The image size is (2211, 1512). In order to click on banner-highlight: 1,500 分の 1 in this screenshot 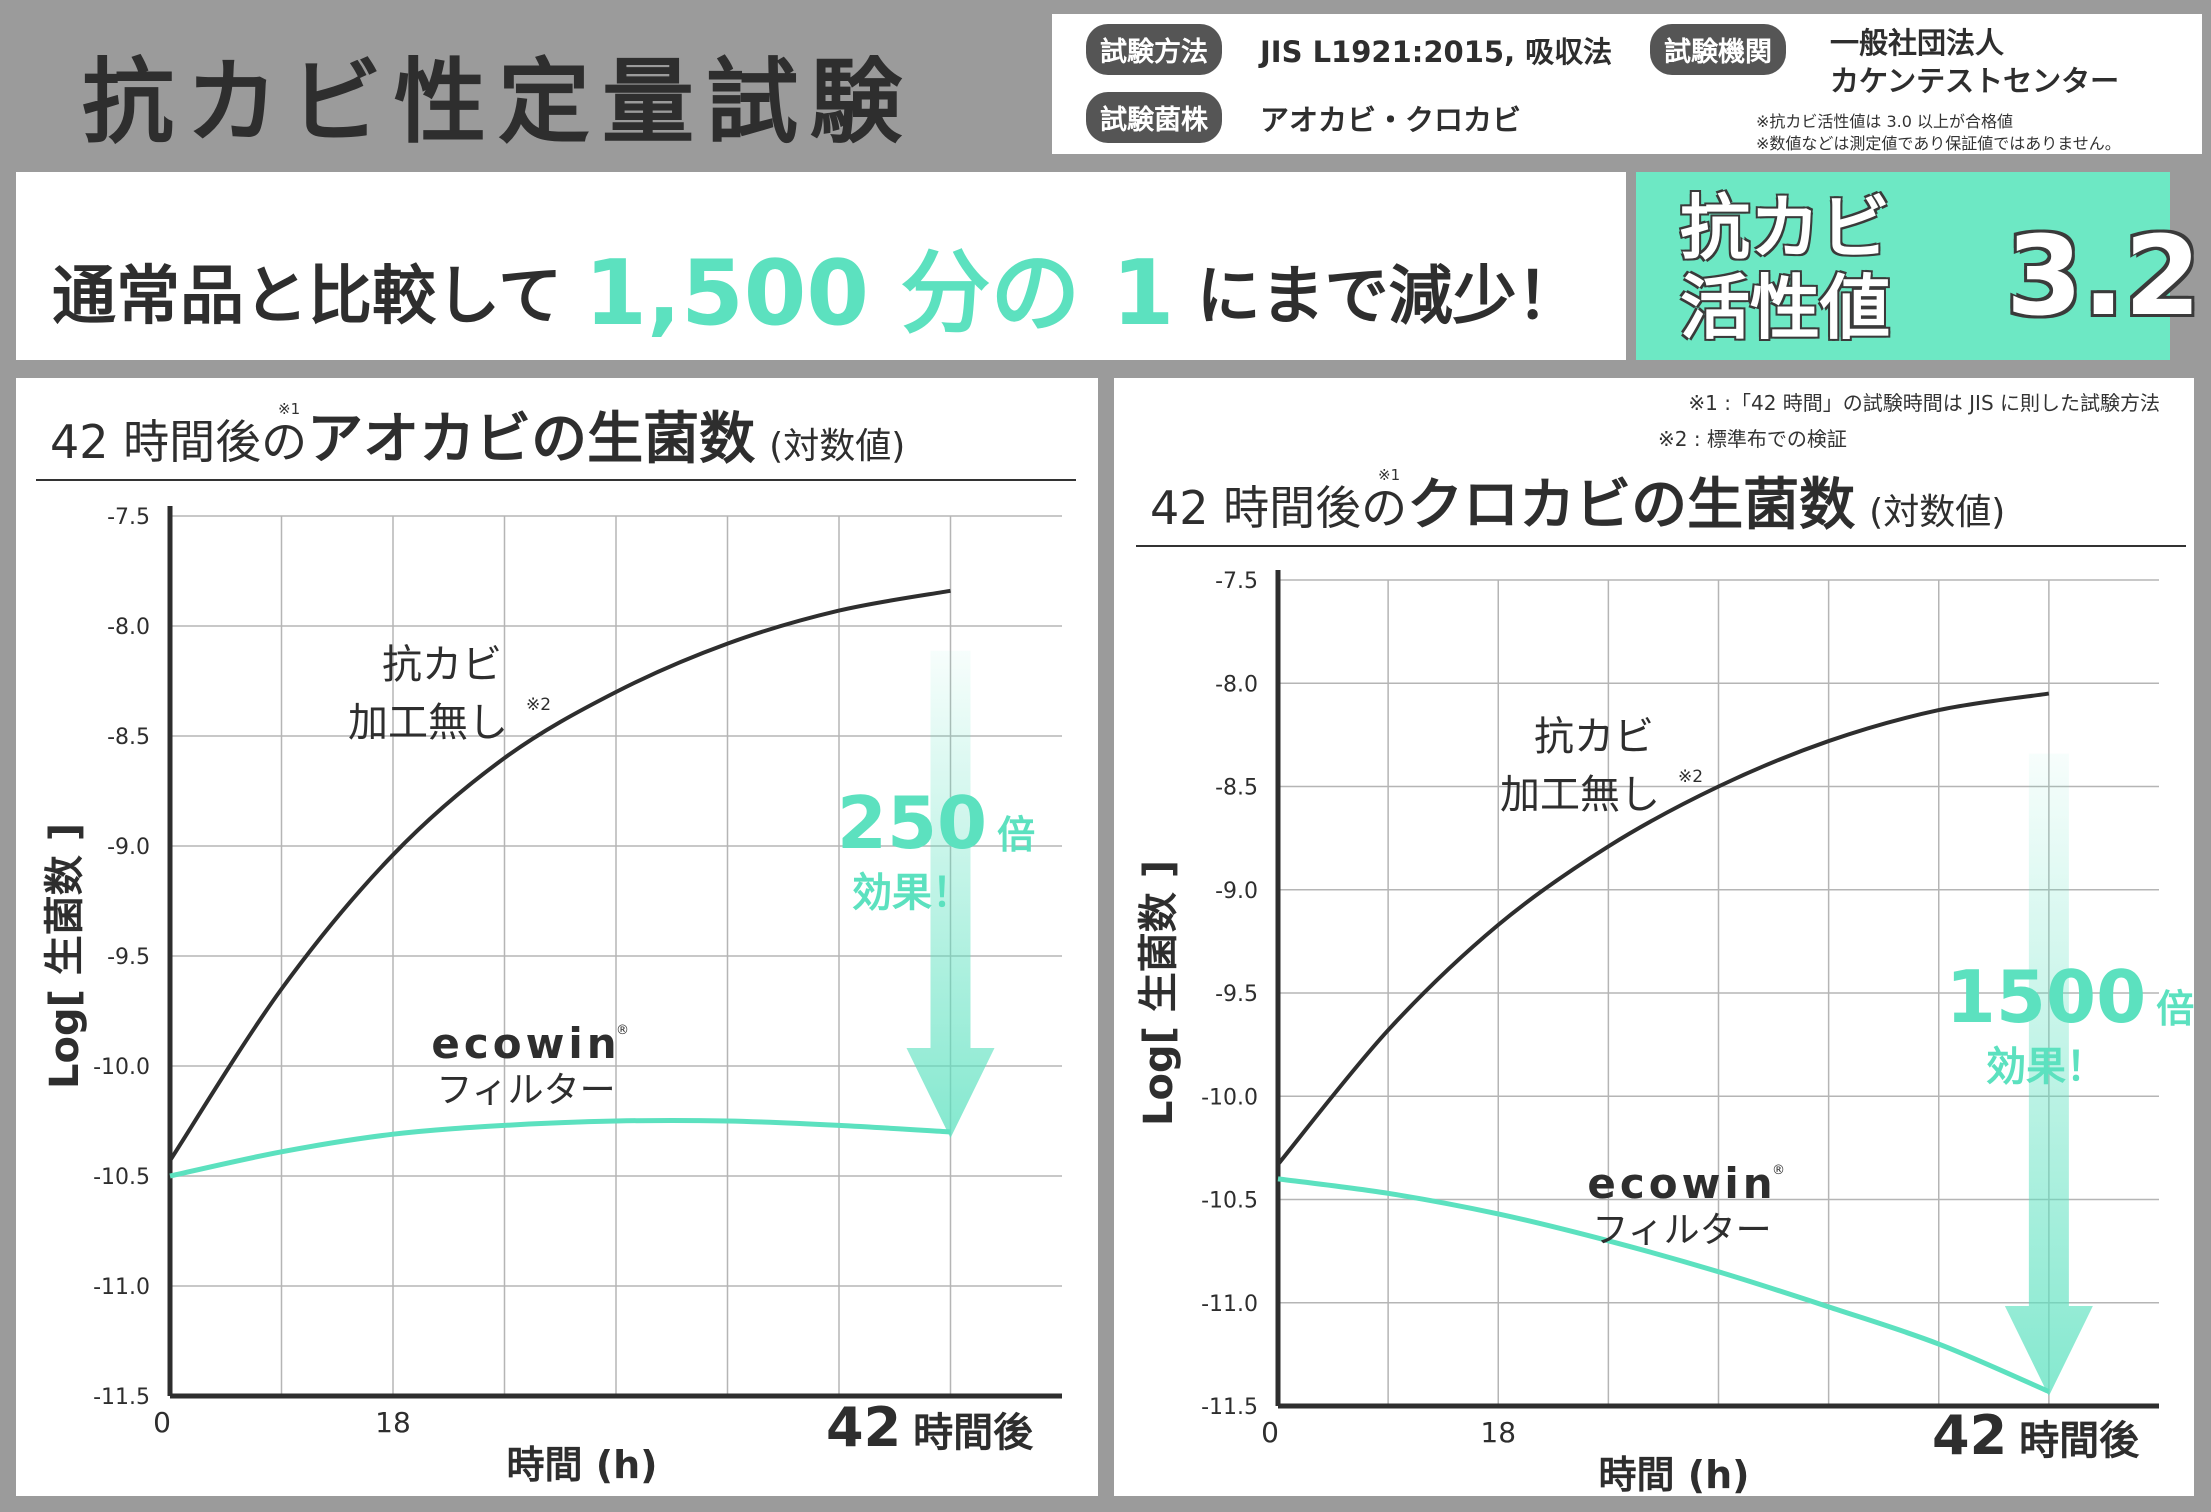, I will do `click(879, 293)`.